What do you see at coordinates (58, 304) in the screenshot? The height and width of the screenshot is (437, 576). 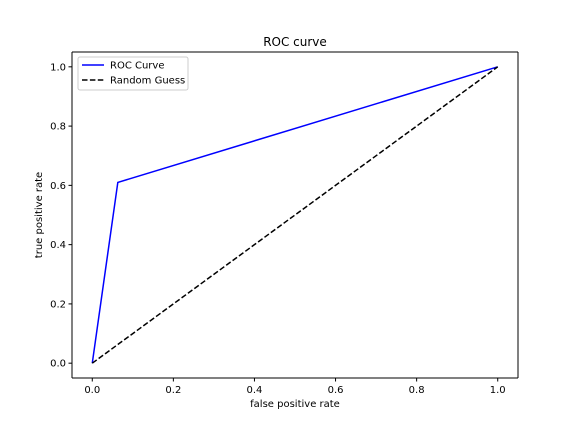 I see `y-tick-label: 0.2` at bounding box center [58, 304].